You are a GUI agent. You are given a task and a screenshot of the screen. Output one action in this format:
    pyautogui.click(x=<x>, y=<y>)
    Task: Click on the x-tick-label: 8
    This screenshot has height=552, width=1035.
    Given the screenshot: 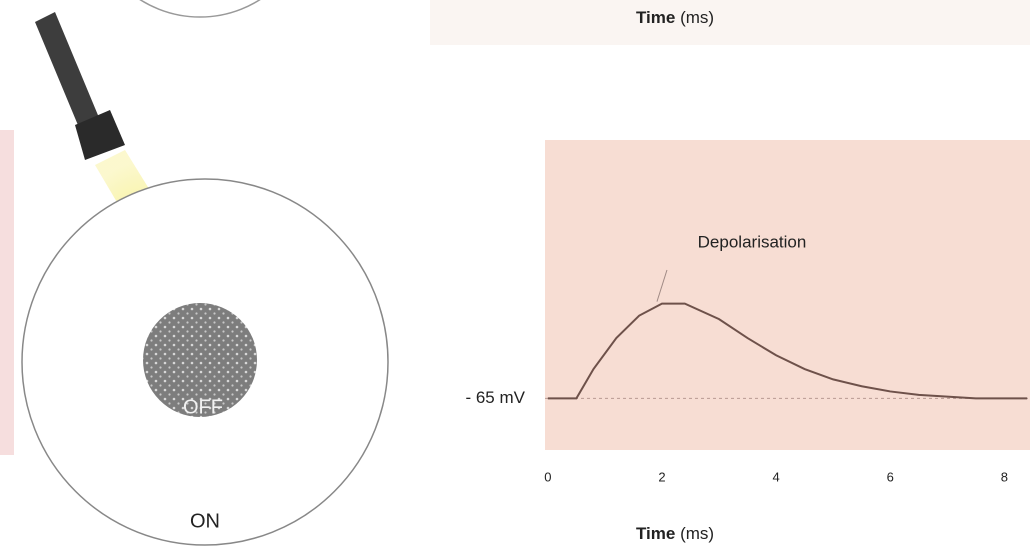 What is the action you would take?
    pyautogui.click(x=1004, y=476)
    